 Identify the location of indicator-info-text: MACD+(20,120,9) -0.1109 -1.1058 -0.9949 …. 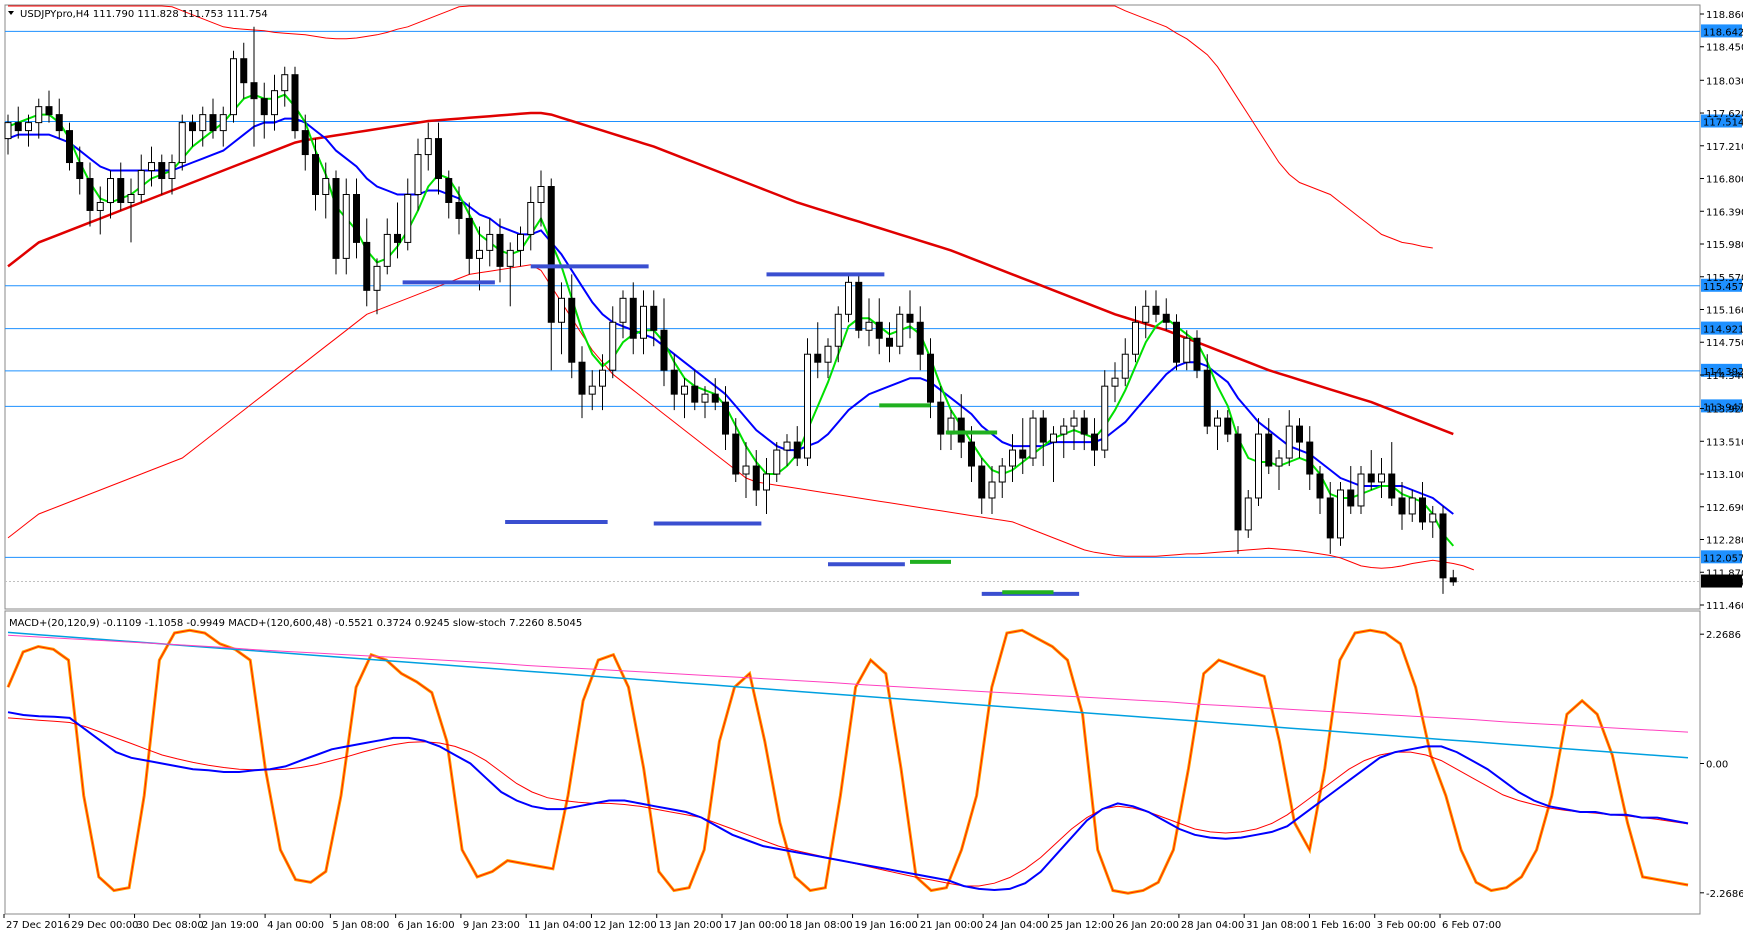
(295, 623).